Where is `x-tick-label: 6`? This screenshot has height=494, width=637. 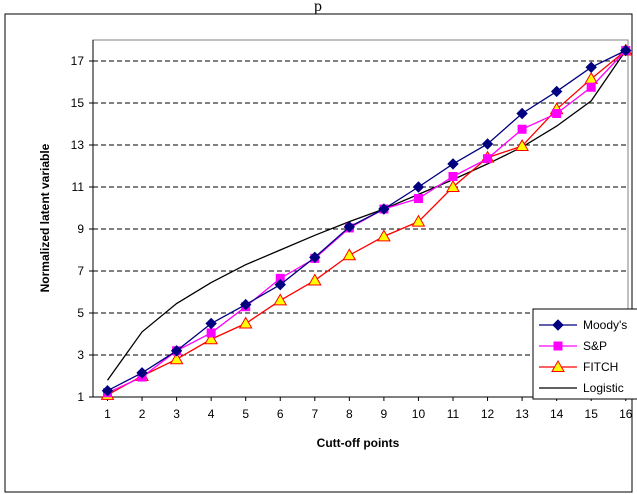 x-tick-label: 6 is located at coordinates (280, 414).